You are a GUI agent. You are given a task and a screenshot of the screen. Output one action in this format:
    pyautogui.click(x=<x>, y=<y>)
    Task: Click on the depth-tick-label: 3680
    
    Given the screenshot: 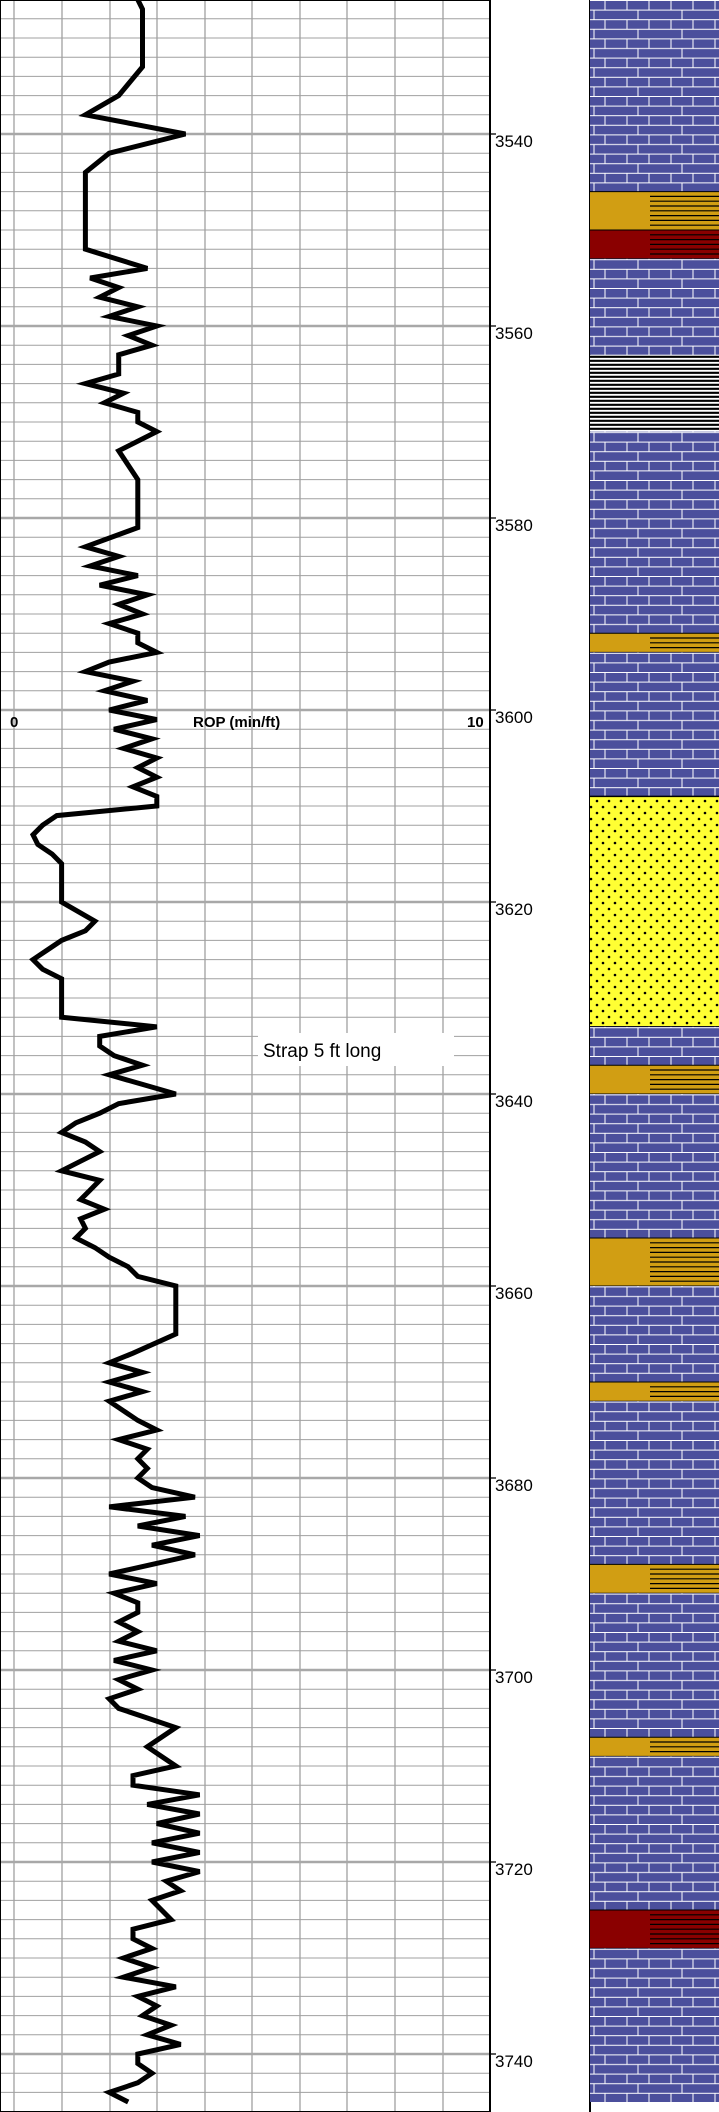 What is the action you would take?
    pyautogui.click(x=514, y=1485)
    